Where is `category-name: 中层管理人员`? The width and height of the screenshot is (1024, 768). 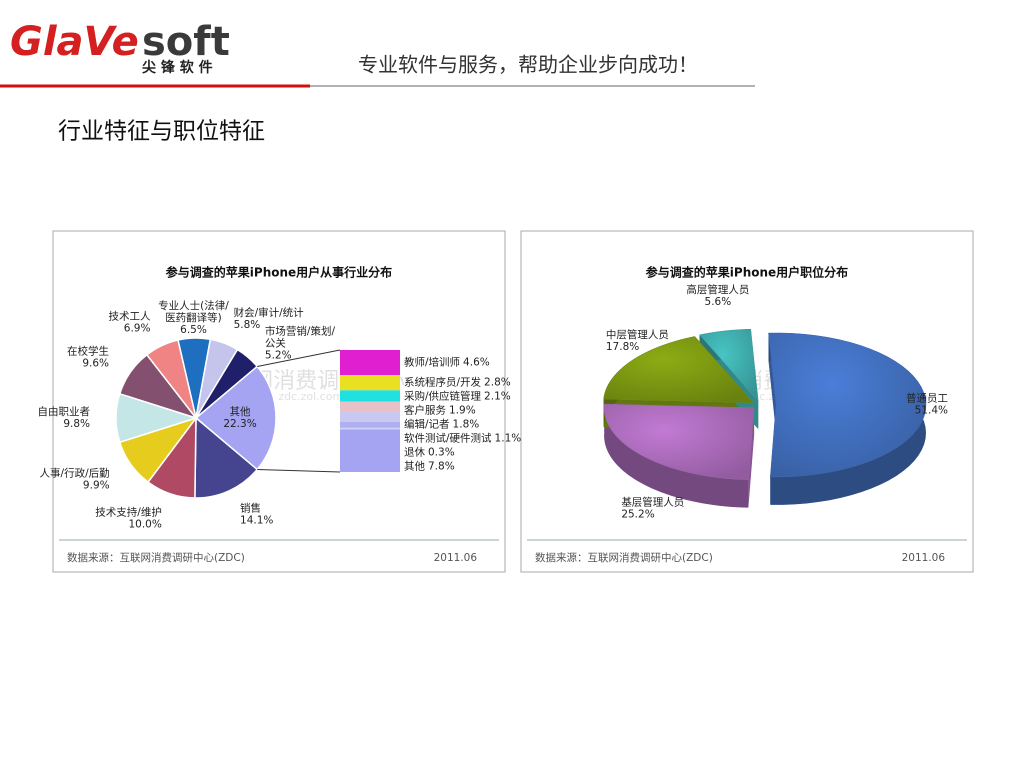
category-name: 中层管理人员 is located at coordinates (637, 334).